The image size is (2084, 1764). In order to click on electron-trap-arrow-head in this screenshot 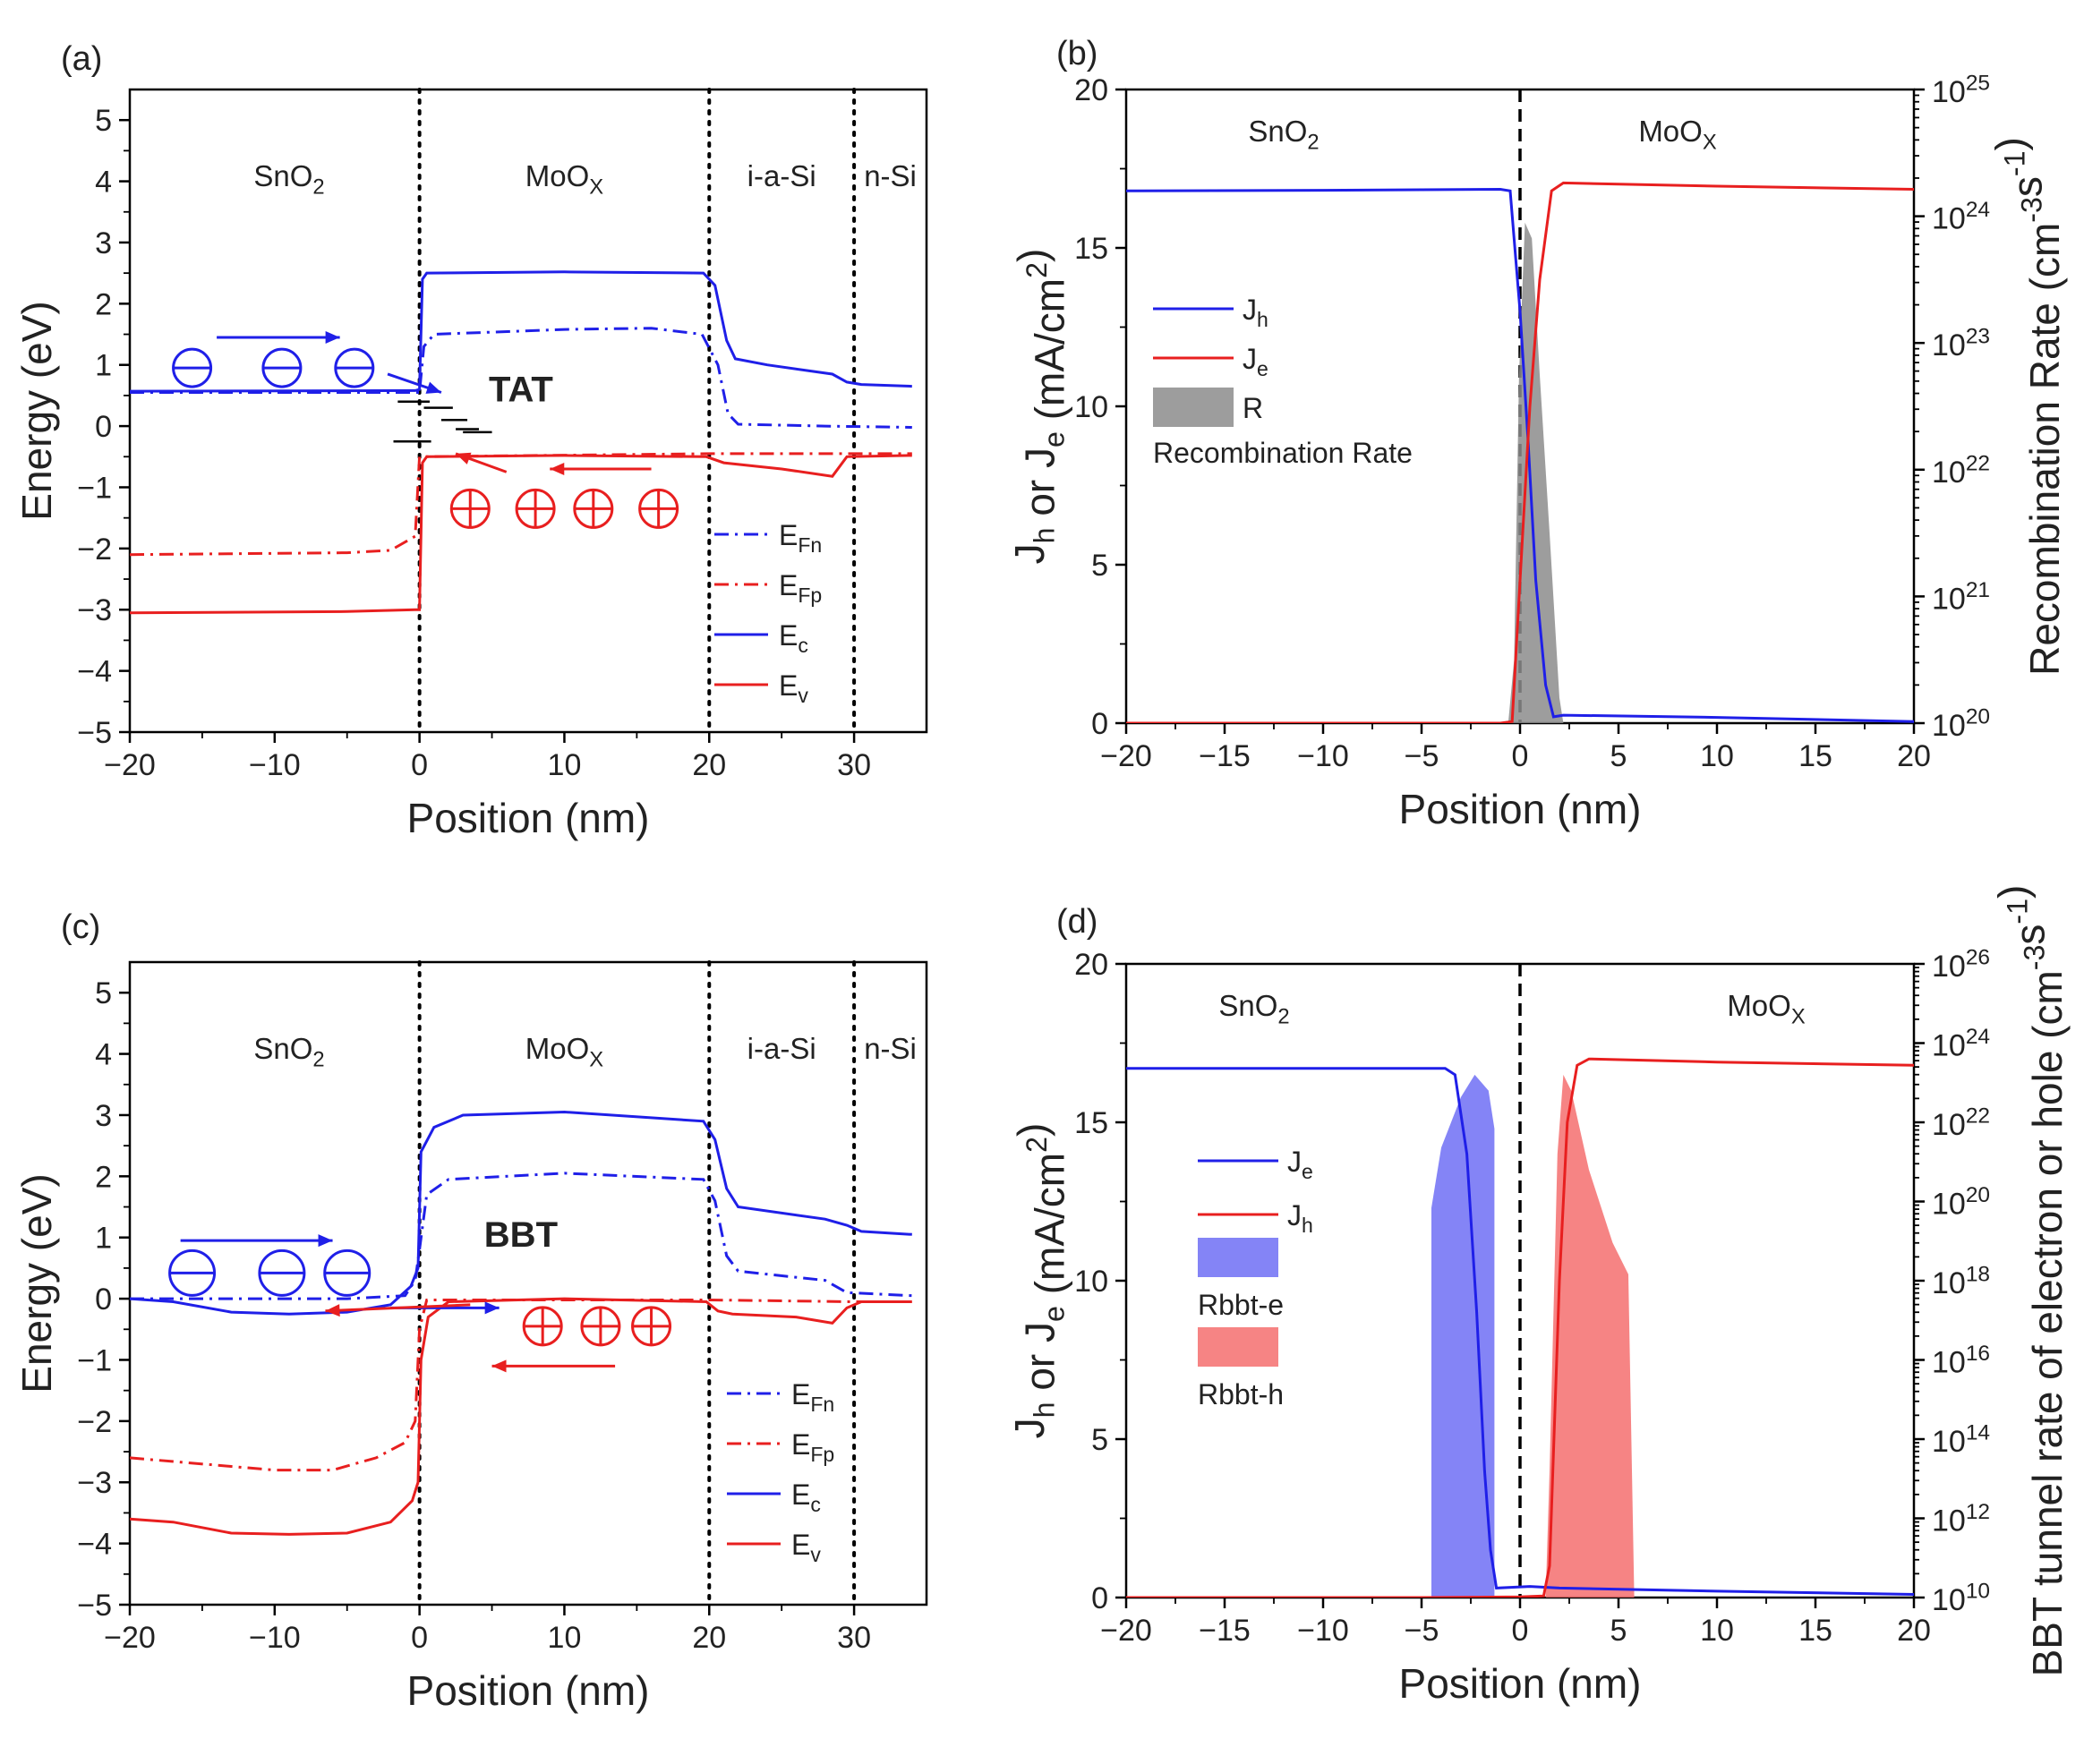, I will do `click(433, 387)`.